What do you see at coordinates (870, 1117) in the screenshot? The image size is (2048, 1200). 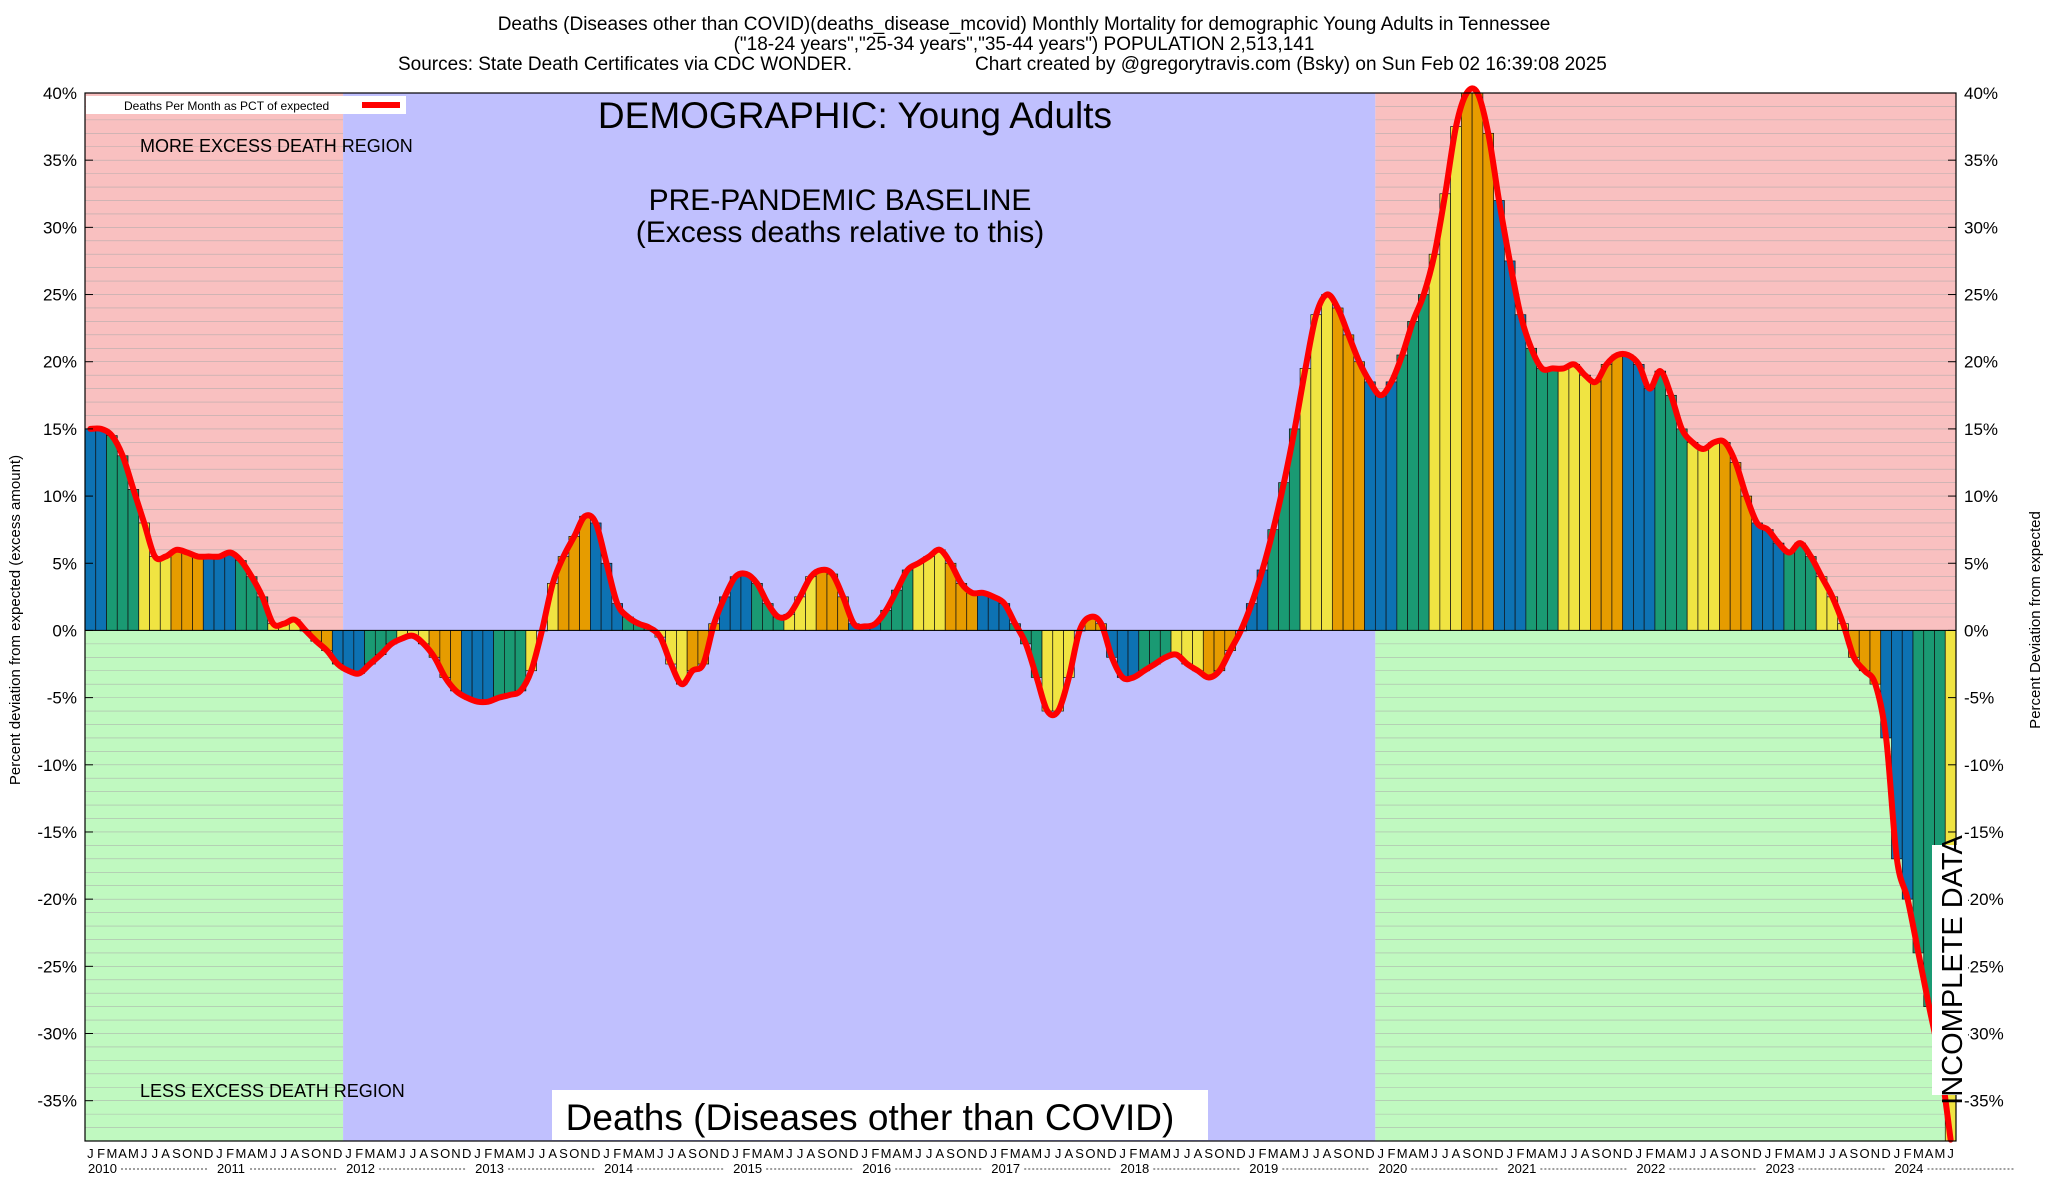 I see `bottom-series-label: Deaths (Diseases other than COVID)` at bounding box center [870, 1117].